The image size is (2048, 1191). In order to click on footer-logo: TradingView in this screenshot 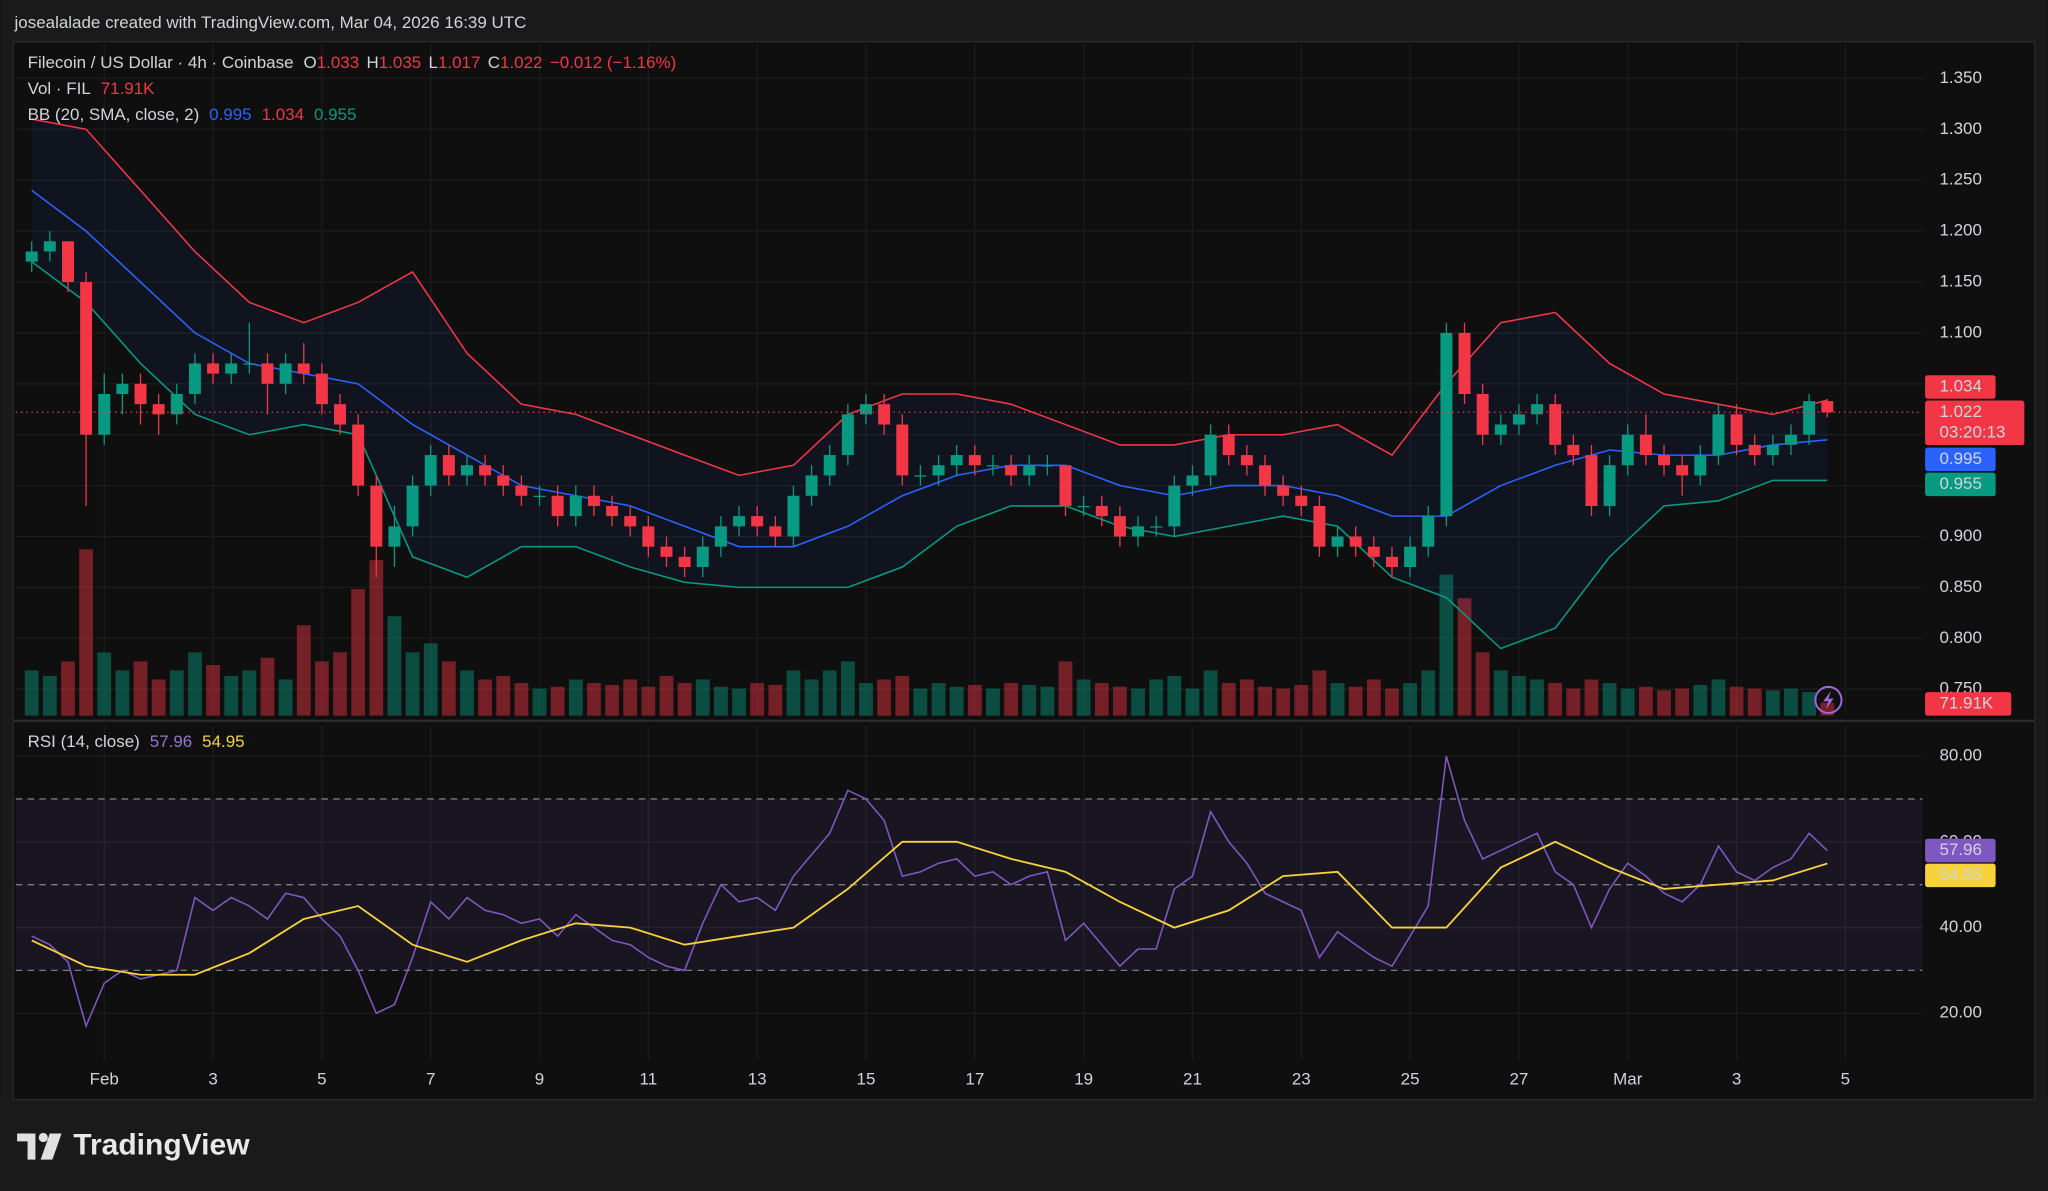, I will do `click(161, 1145)`.